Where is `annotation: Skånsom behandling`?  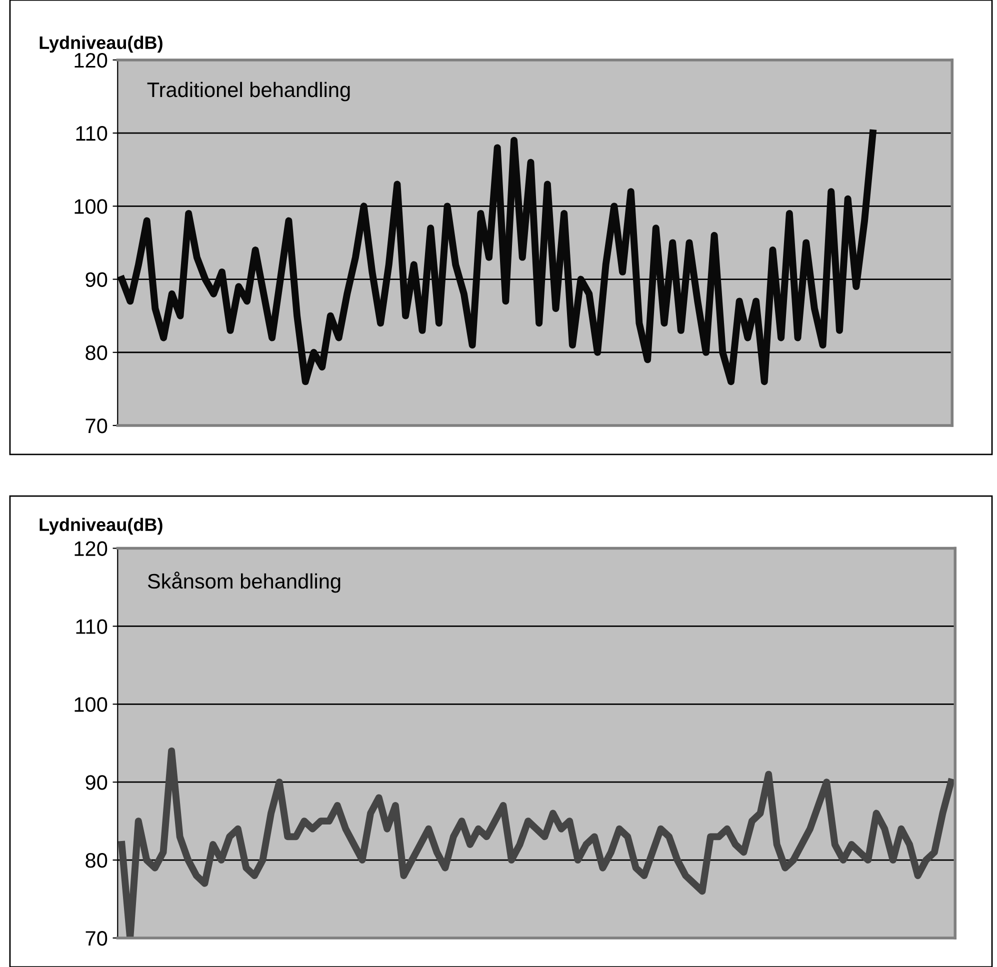
annotation: Skånsom behandling is located at coordinates (244, 582).